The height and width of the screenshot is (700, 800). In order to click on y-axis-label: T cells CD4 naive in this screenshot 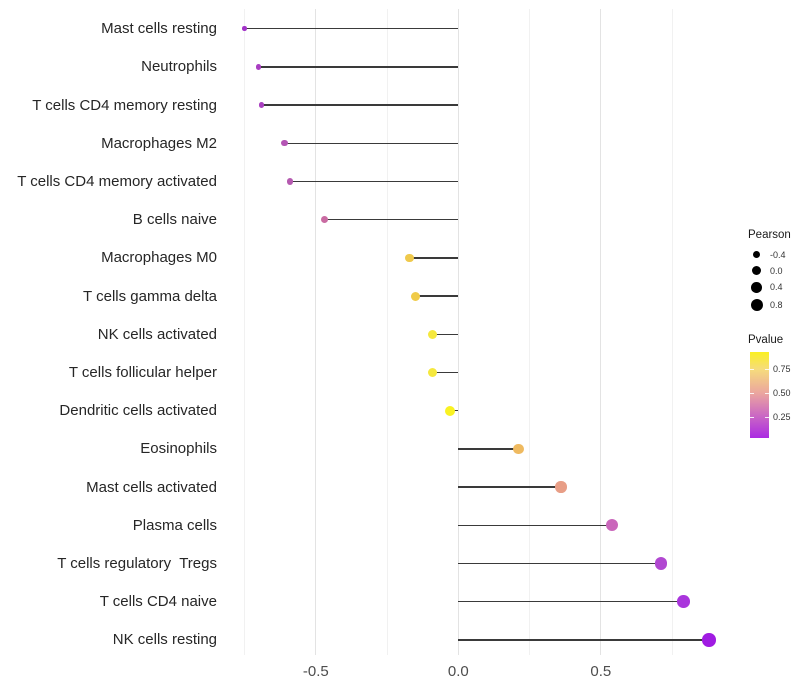, I will do `click(158, 602)`.